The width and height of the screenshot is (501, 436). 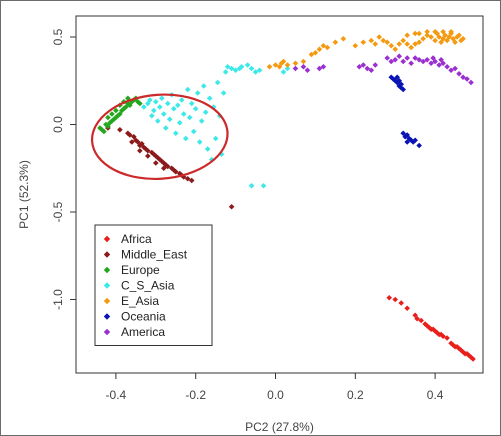 I want to click on legend-label-middle-east: Middle_East, so click(x=154, y=255).